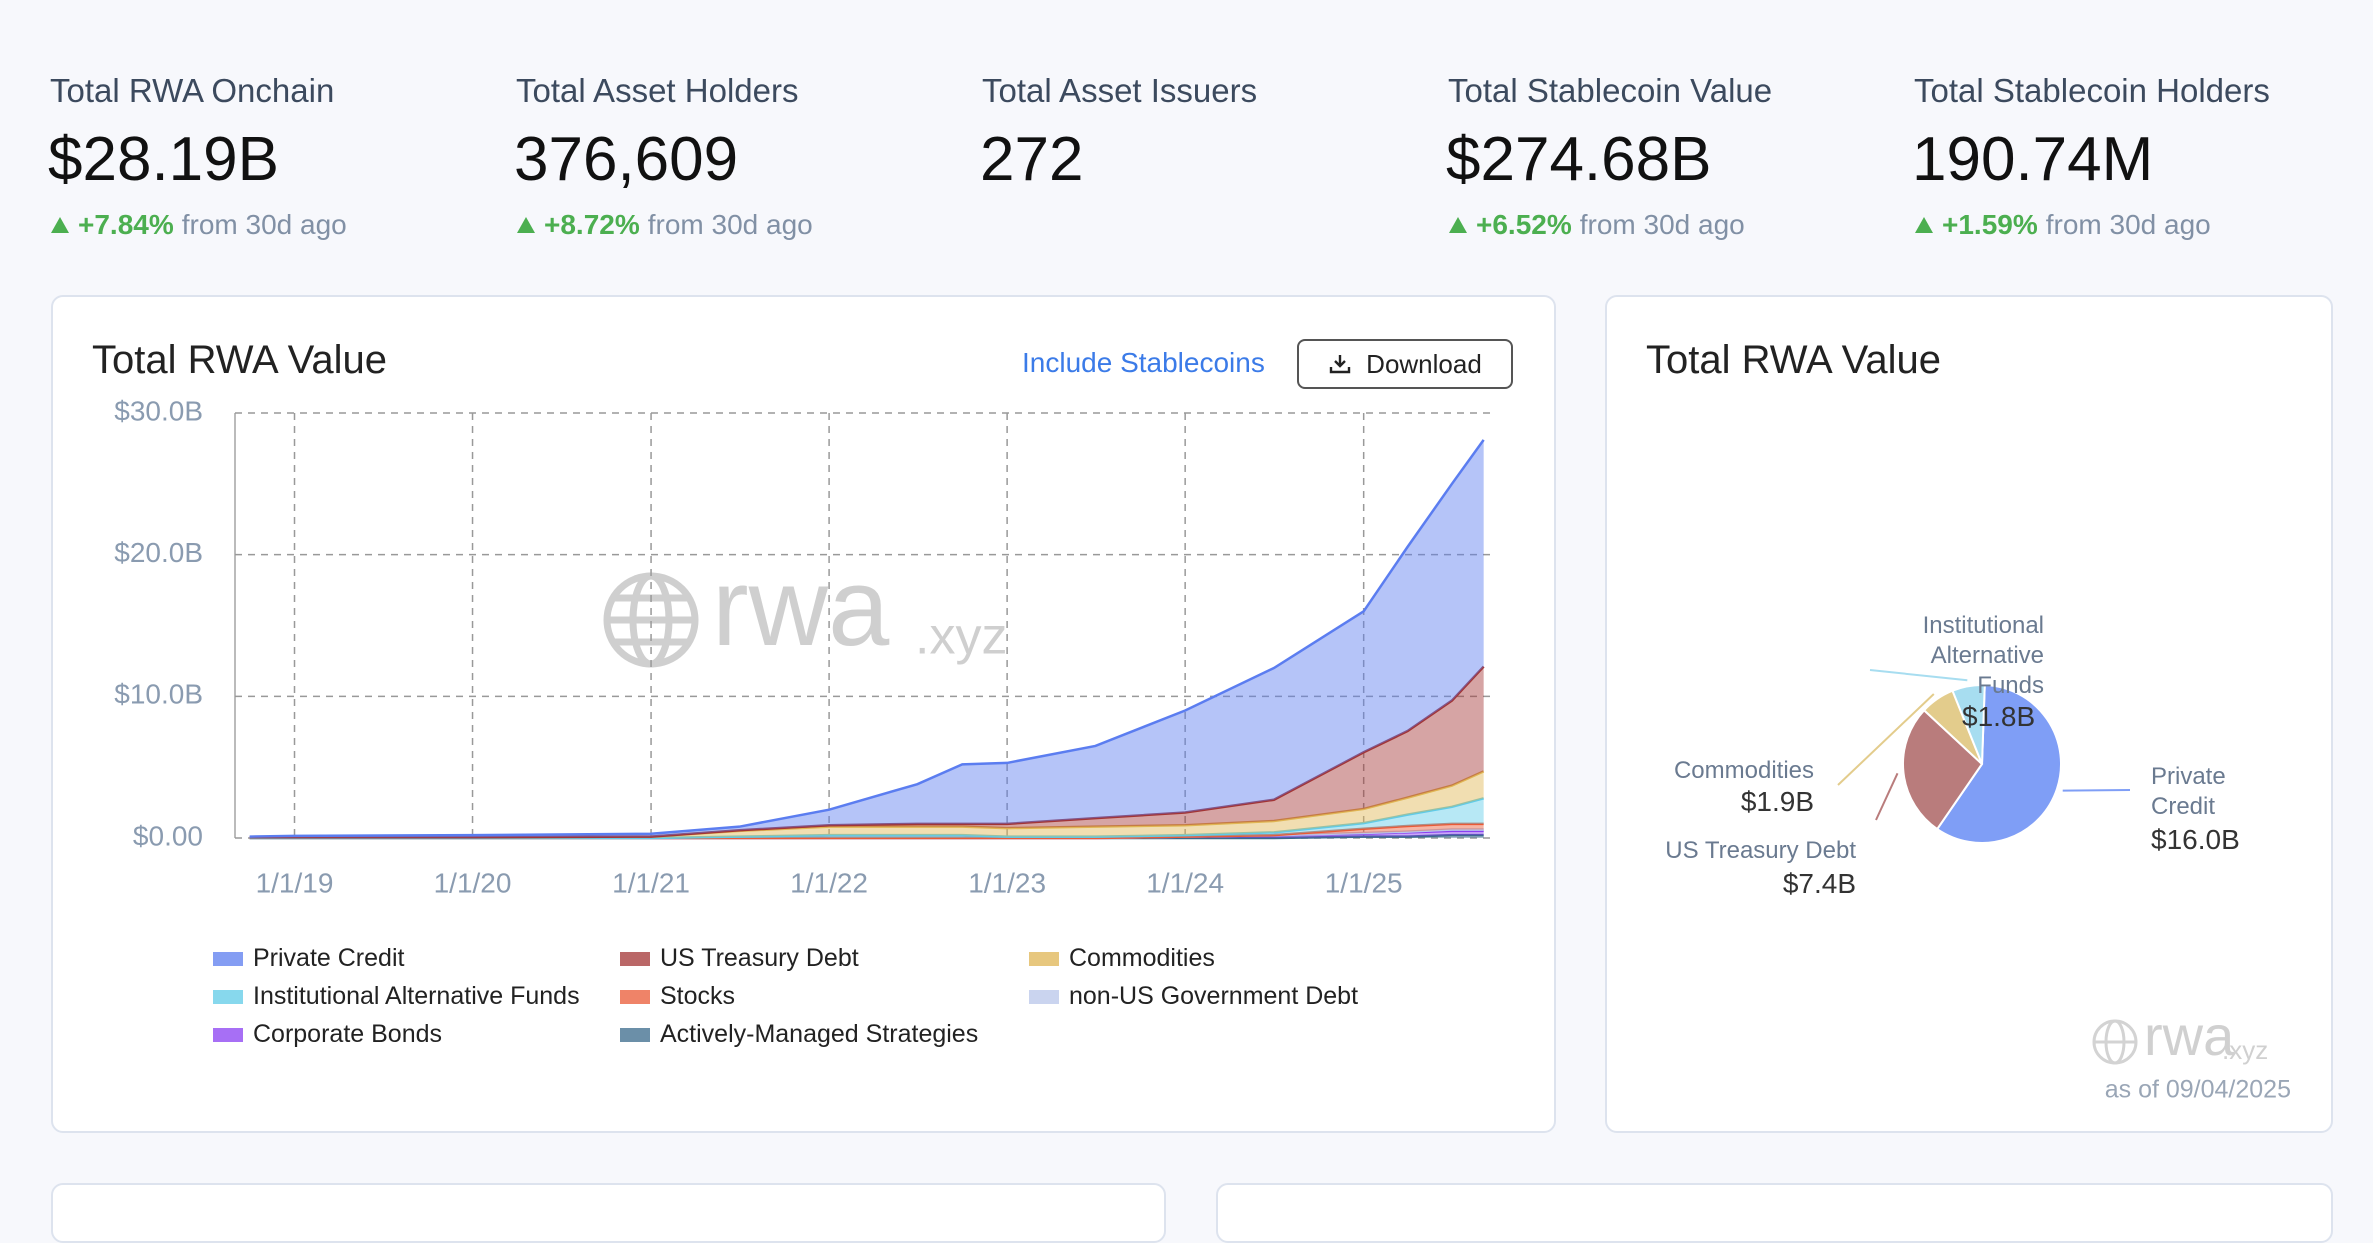 The width and height of the screenshot is (2373, 1243). I want to click on stat-label: Total Asset Issuers, so click(1120, 90).